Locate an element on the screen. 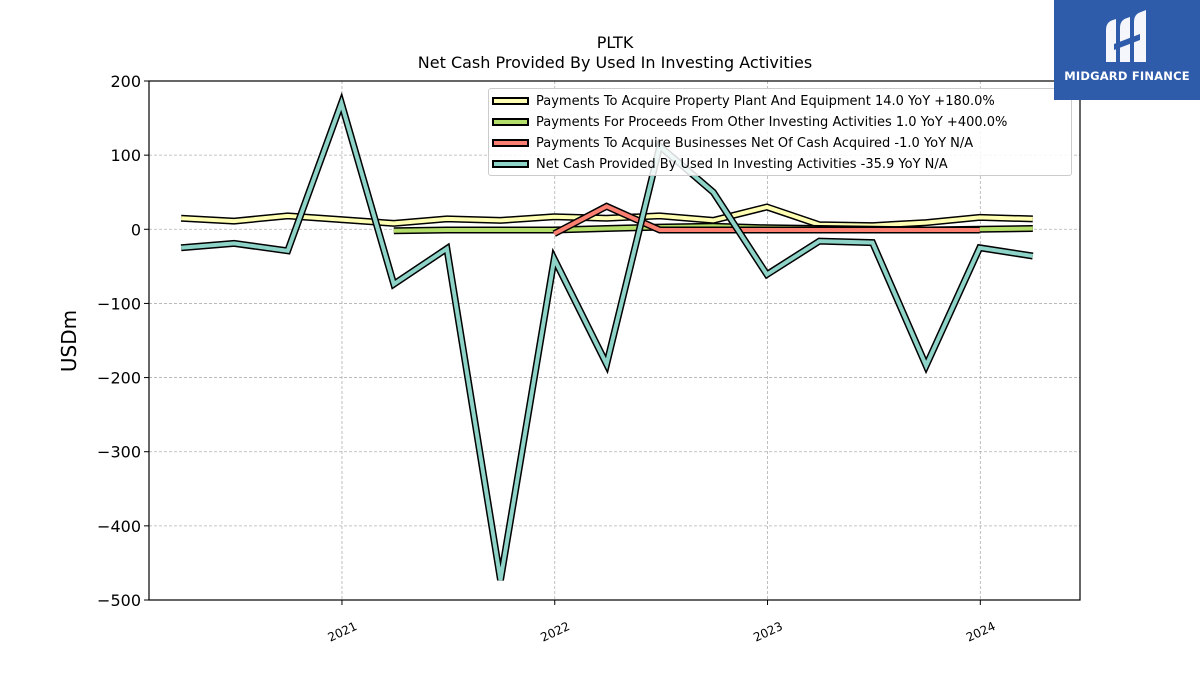  legend-swatch-ppe is located at coordinates (510, 101).